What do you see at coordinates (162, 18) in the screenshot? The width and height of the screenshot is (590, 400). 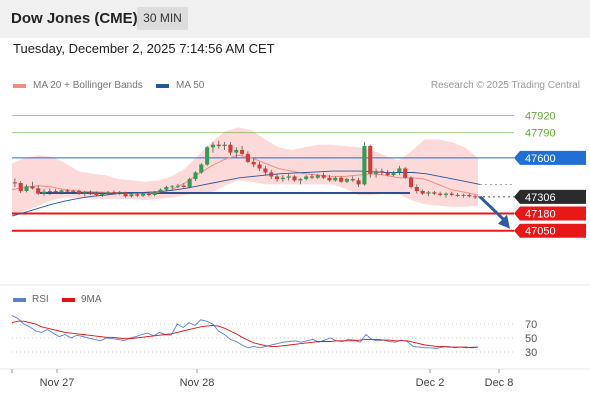 I see `timeframe-badge: 30 MIN` at bounding box center [162, 18].